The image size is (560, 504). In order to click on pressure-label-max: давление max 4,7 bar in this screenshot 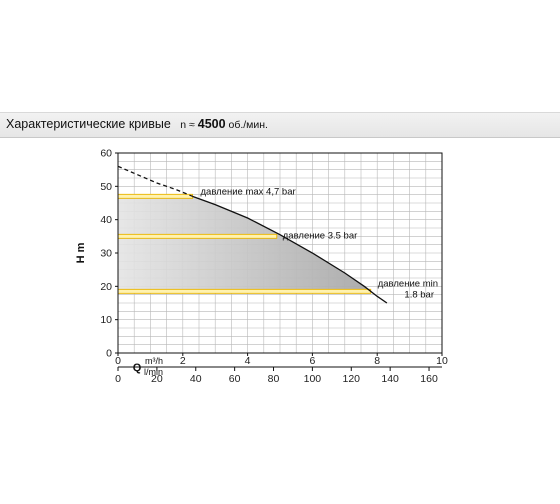, I will do `click(248, 191)`.